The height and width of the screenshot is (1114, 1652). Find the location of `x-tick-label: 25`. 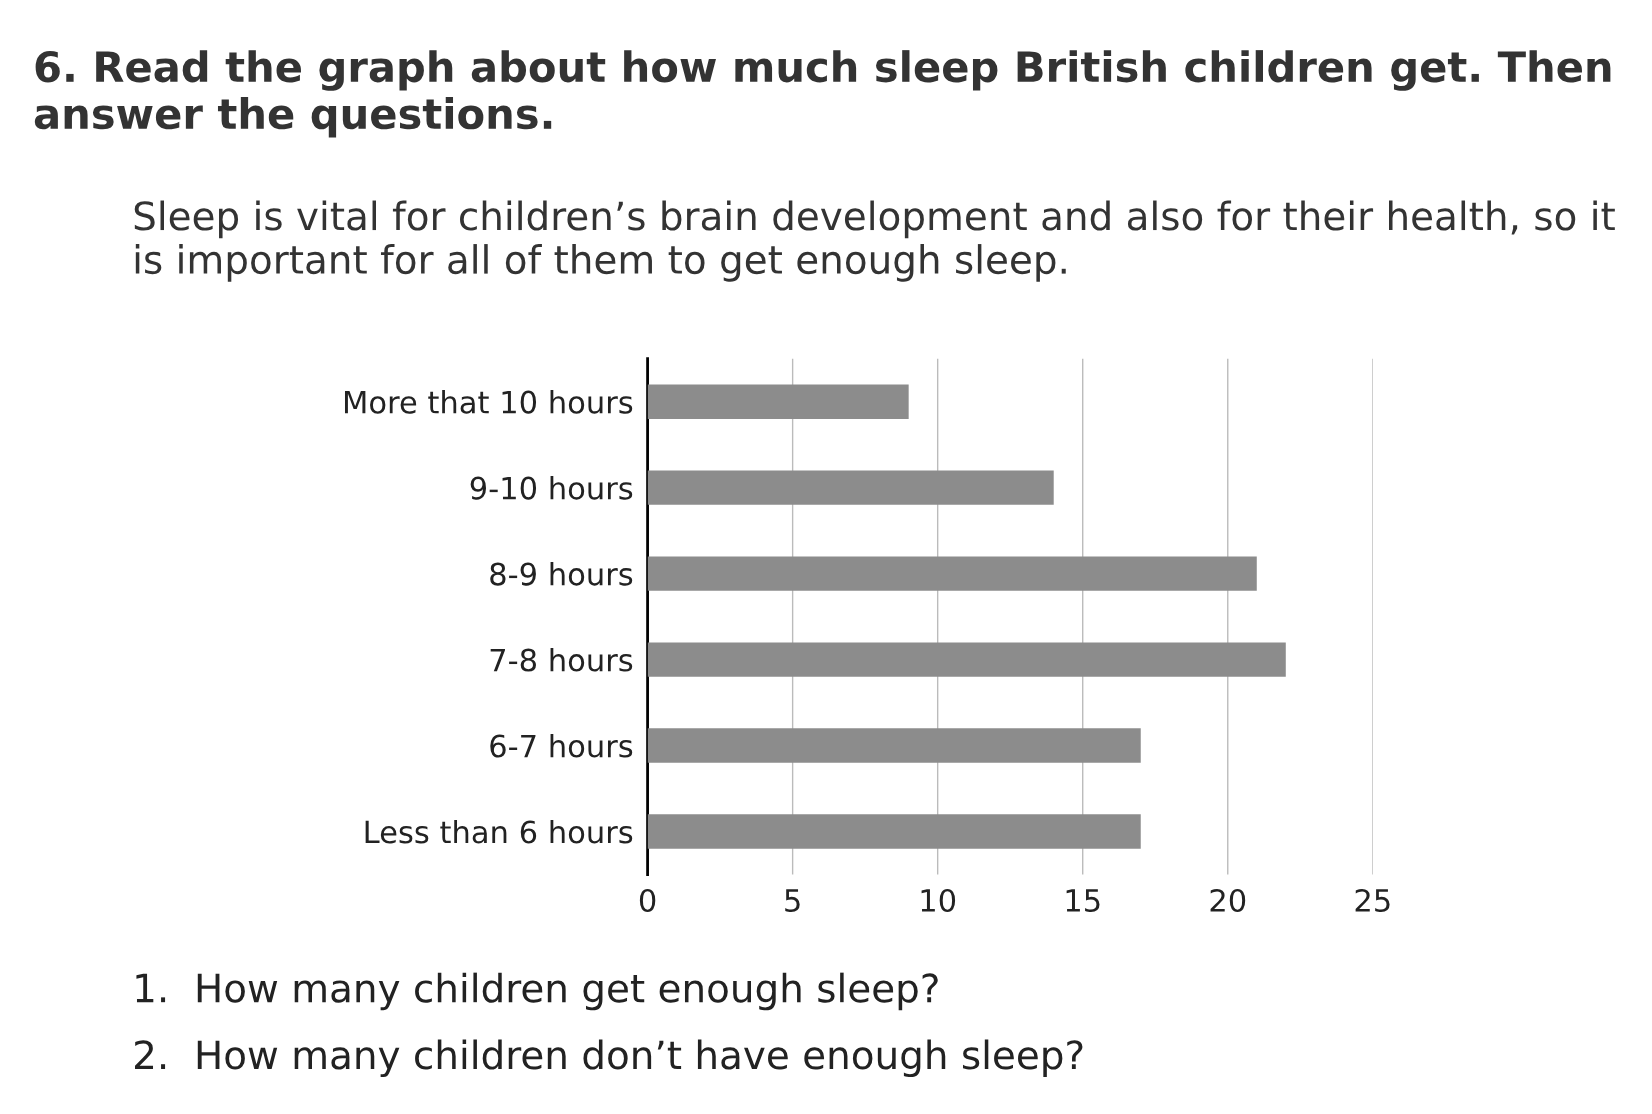

x-tick-label: 25 is located at coordinates (1372, 900).